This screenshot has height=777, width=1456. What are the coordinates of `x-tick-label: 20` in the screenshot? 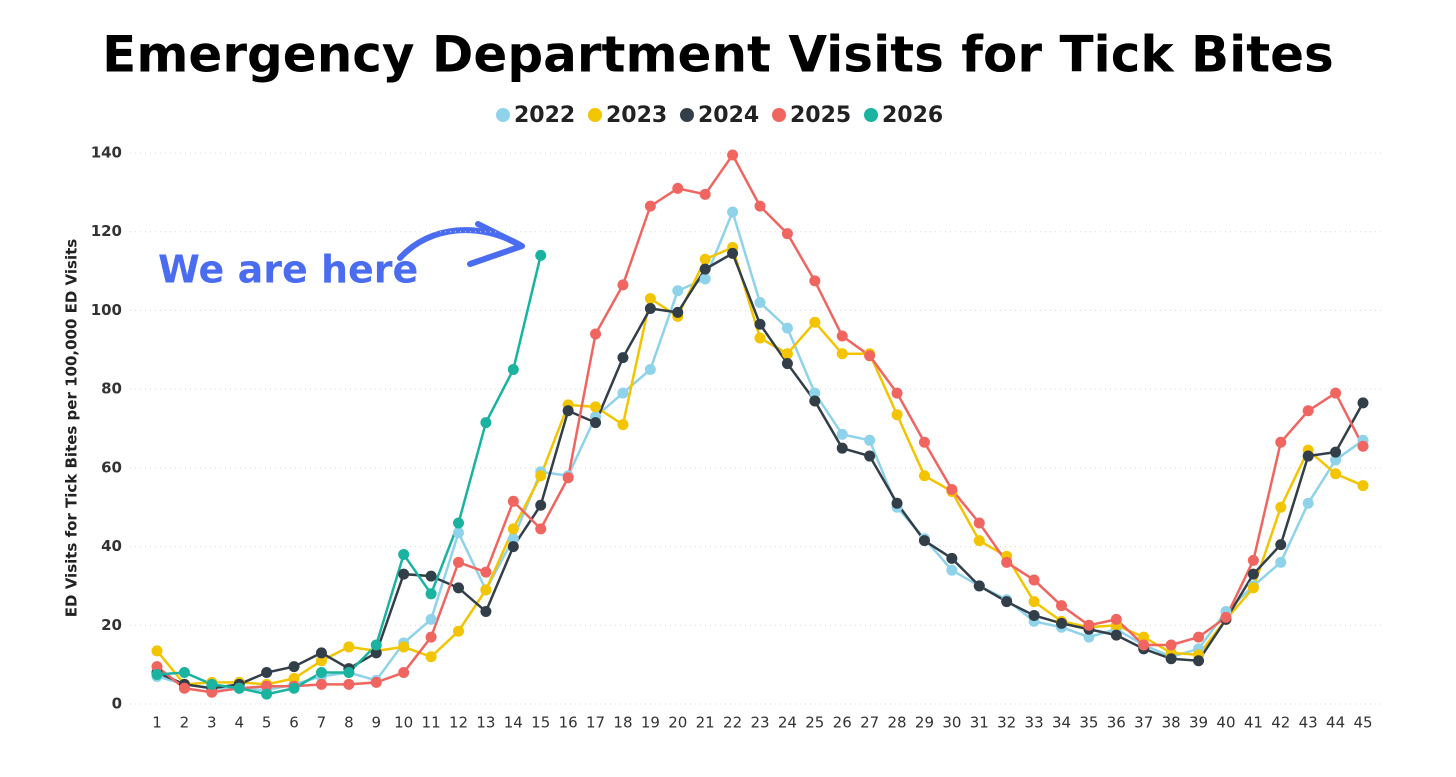 It's located at (677, 723).